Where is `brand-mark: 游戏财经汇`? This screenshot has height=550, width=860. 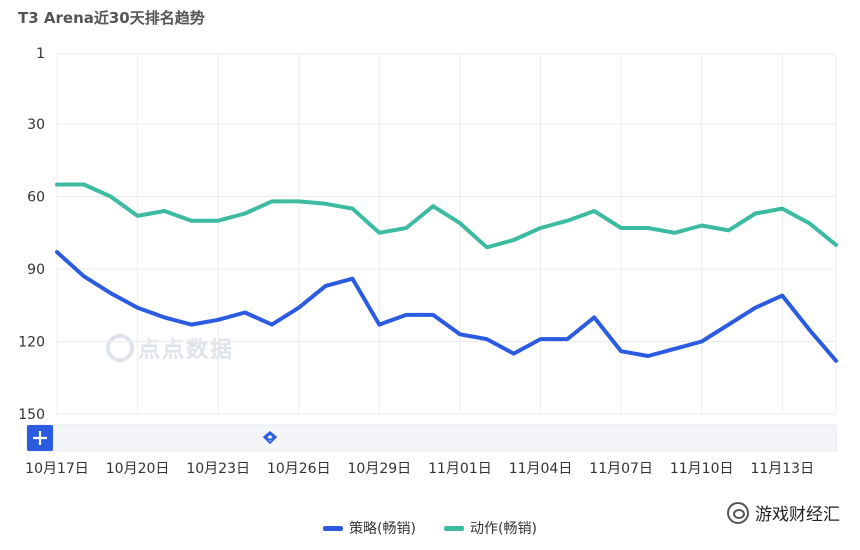
brand-mark: 游戏财经汇 is located at coordinates (783, 512).